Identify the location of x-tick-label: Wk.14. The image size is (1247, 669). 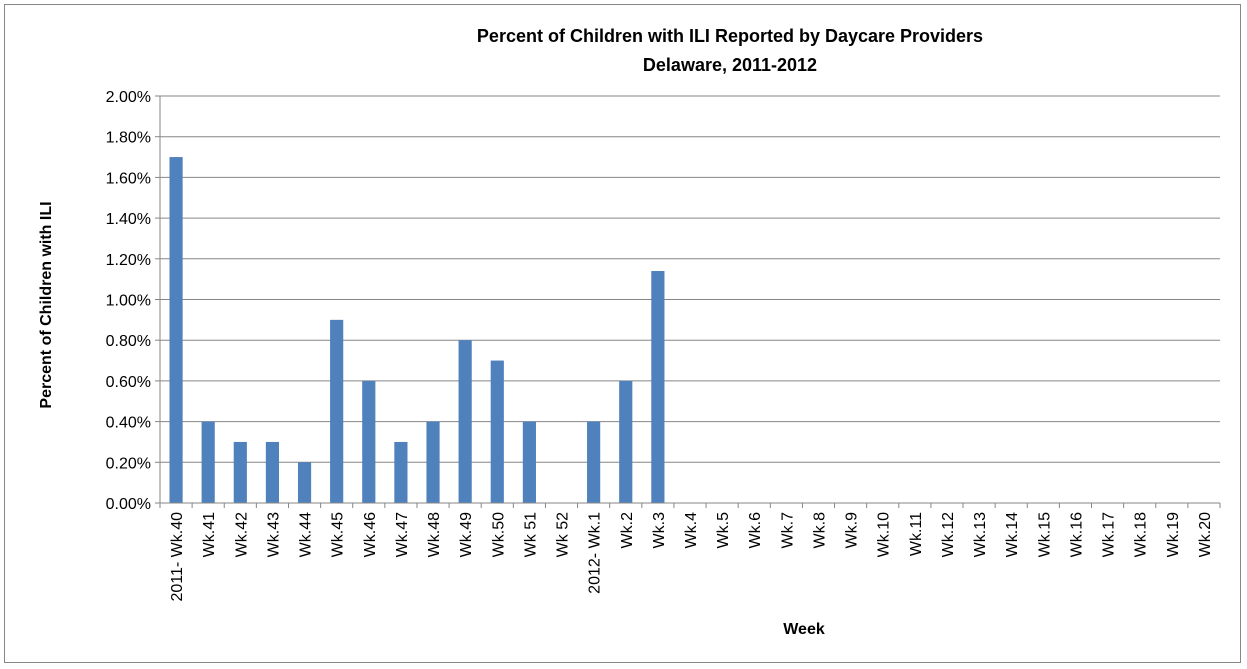
(1012, 534).